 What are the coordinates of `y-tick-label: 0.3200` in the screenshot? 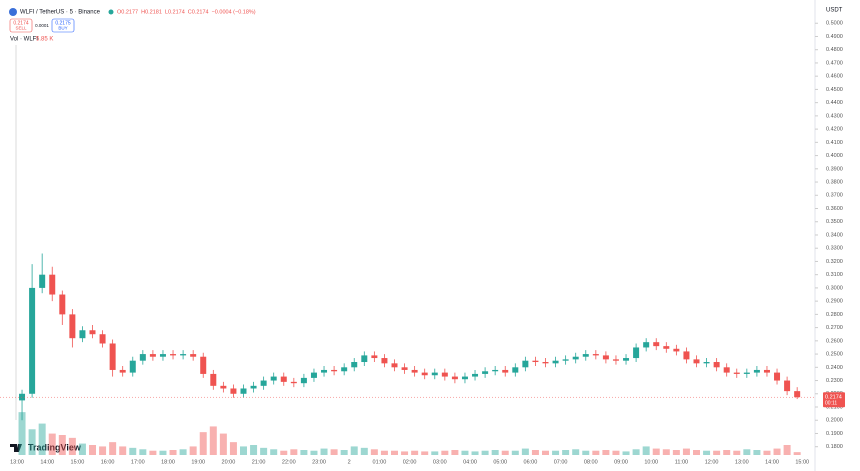 It's located at (834, 262).